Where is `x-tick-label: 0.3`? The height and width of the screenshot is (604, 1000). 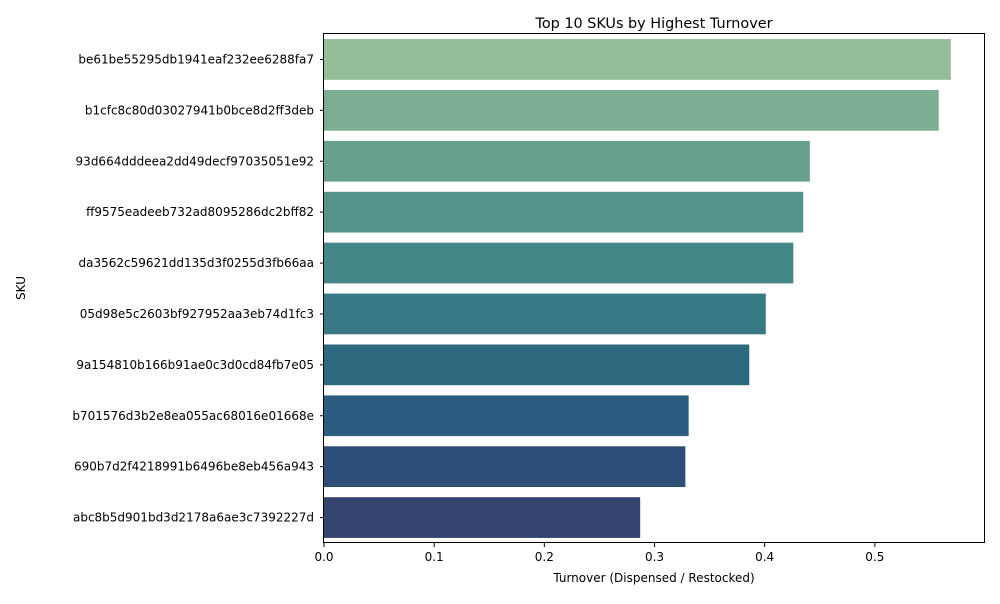 x-tick-label: 0.3 is located at coordinates (654, 557).